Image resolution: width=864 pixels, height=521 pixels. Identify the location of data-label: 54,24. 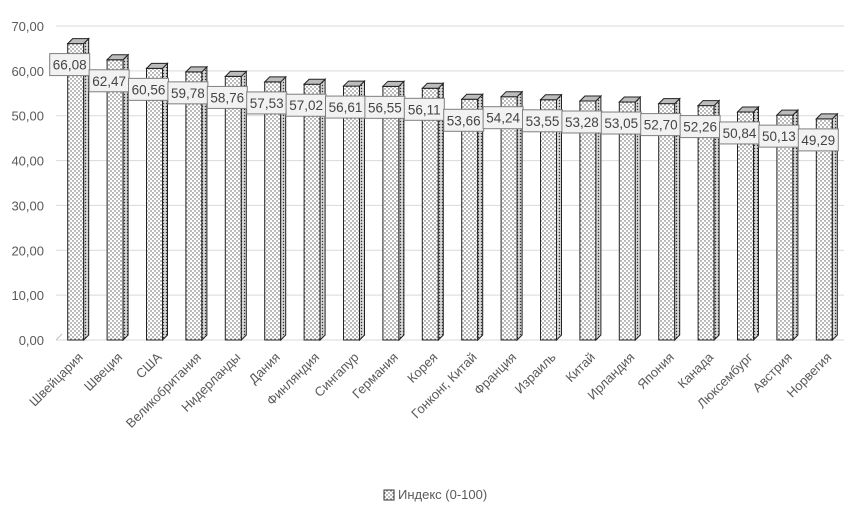
(503, 118).